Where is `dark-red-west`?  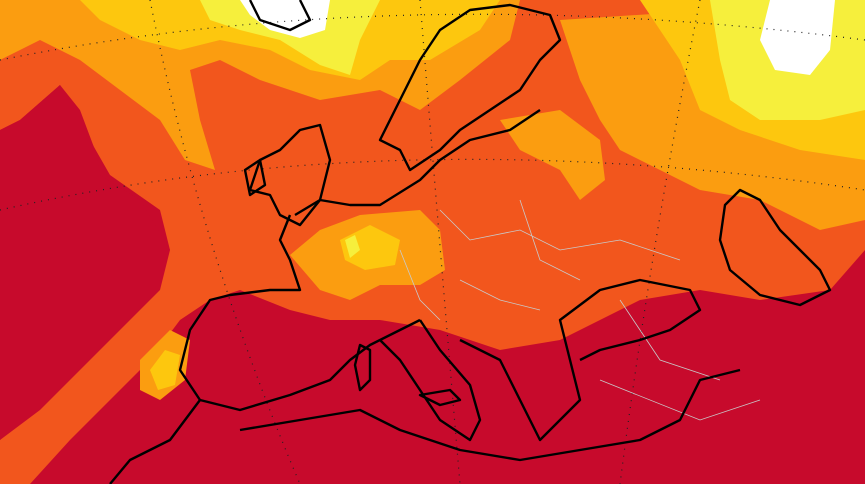 dark-red-west is located at coordinates (85, 262).